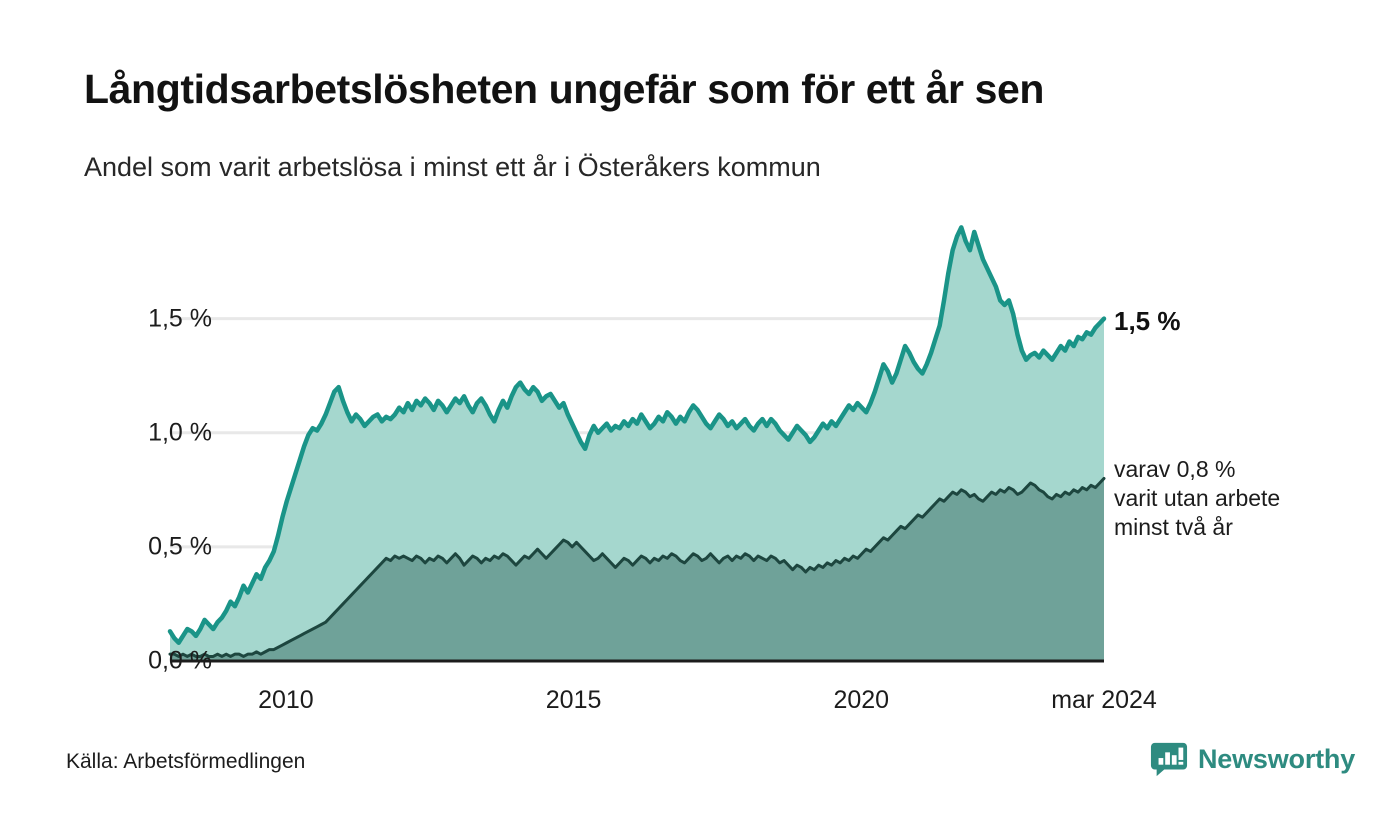 The height and width of the screenshot is (840, 1400). Describe the element at coordinates (286, 700) in the screenshot. I see `x-tick-label: 2010` at that location.